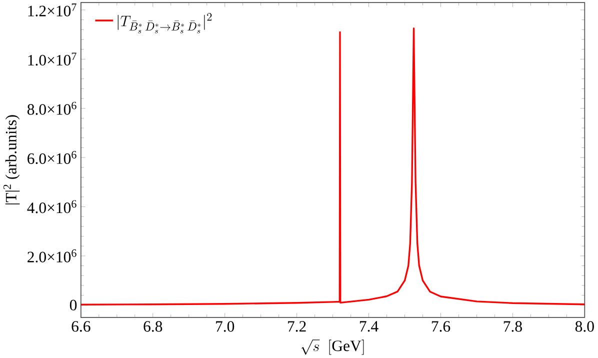 The height and width of the screenshot is (358, 598). I want to click on x-tick-label: 7.6, so click(441, 326).